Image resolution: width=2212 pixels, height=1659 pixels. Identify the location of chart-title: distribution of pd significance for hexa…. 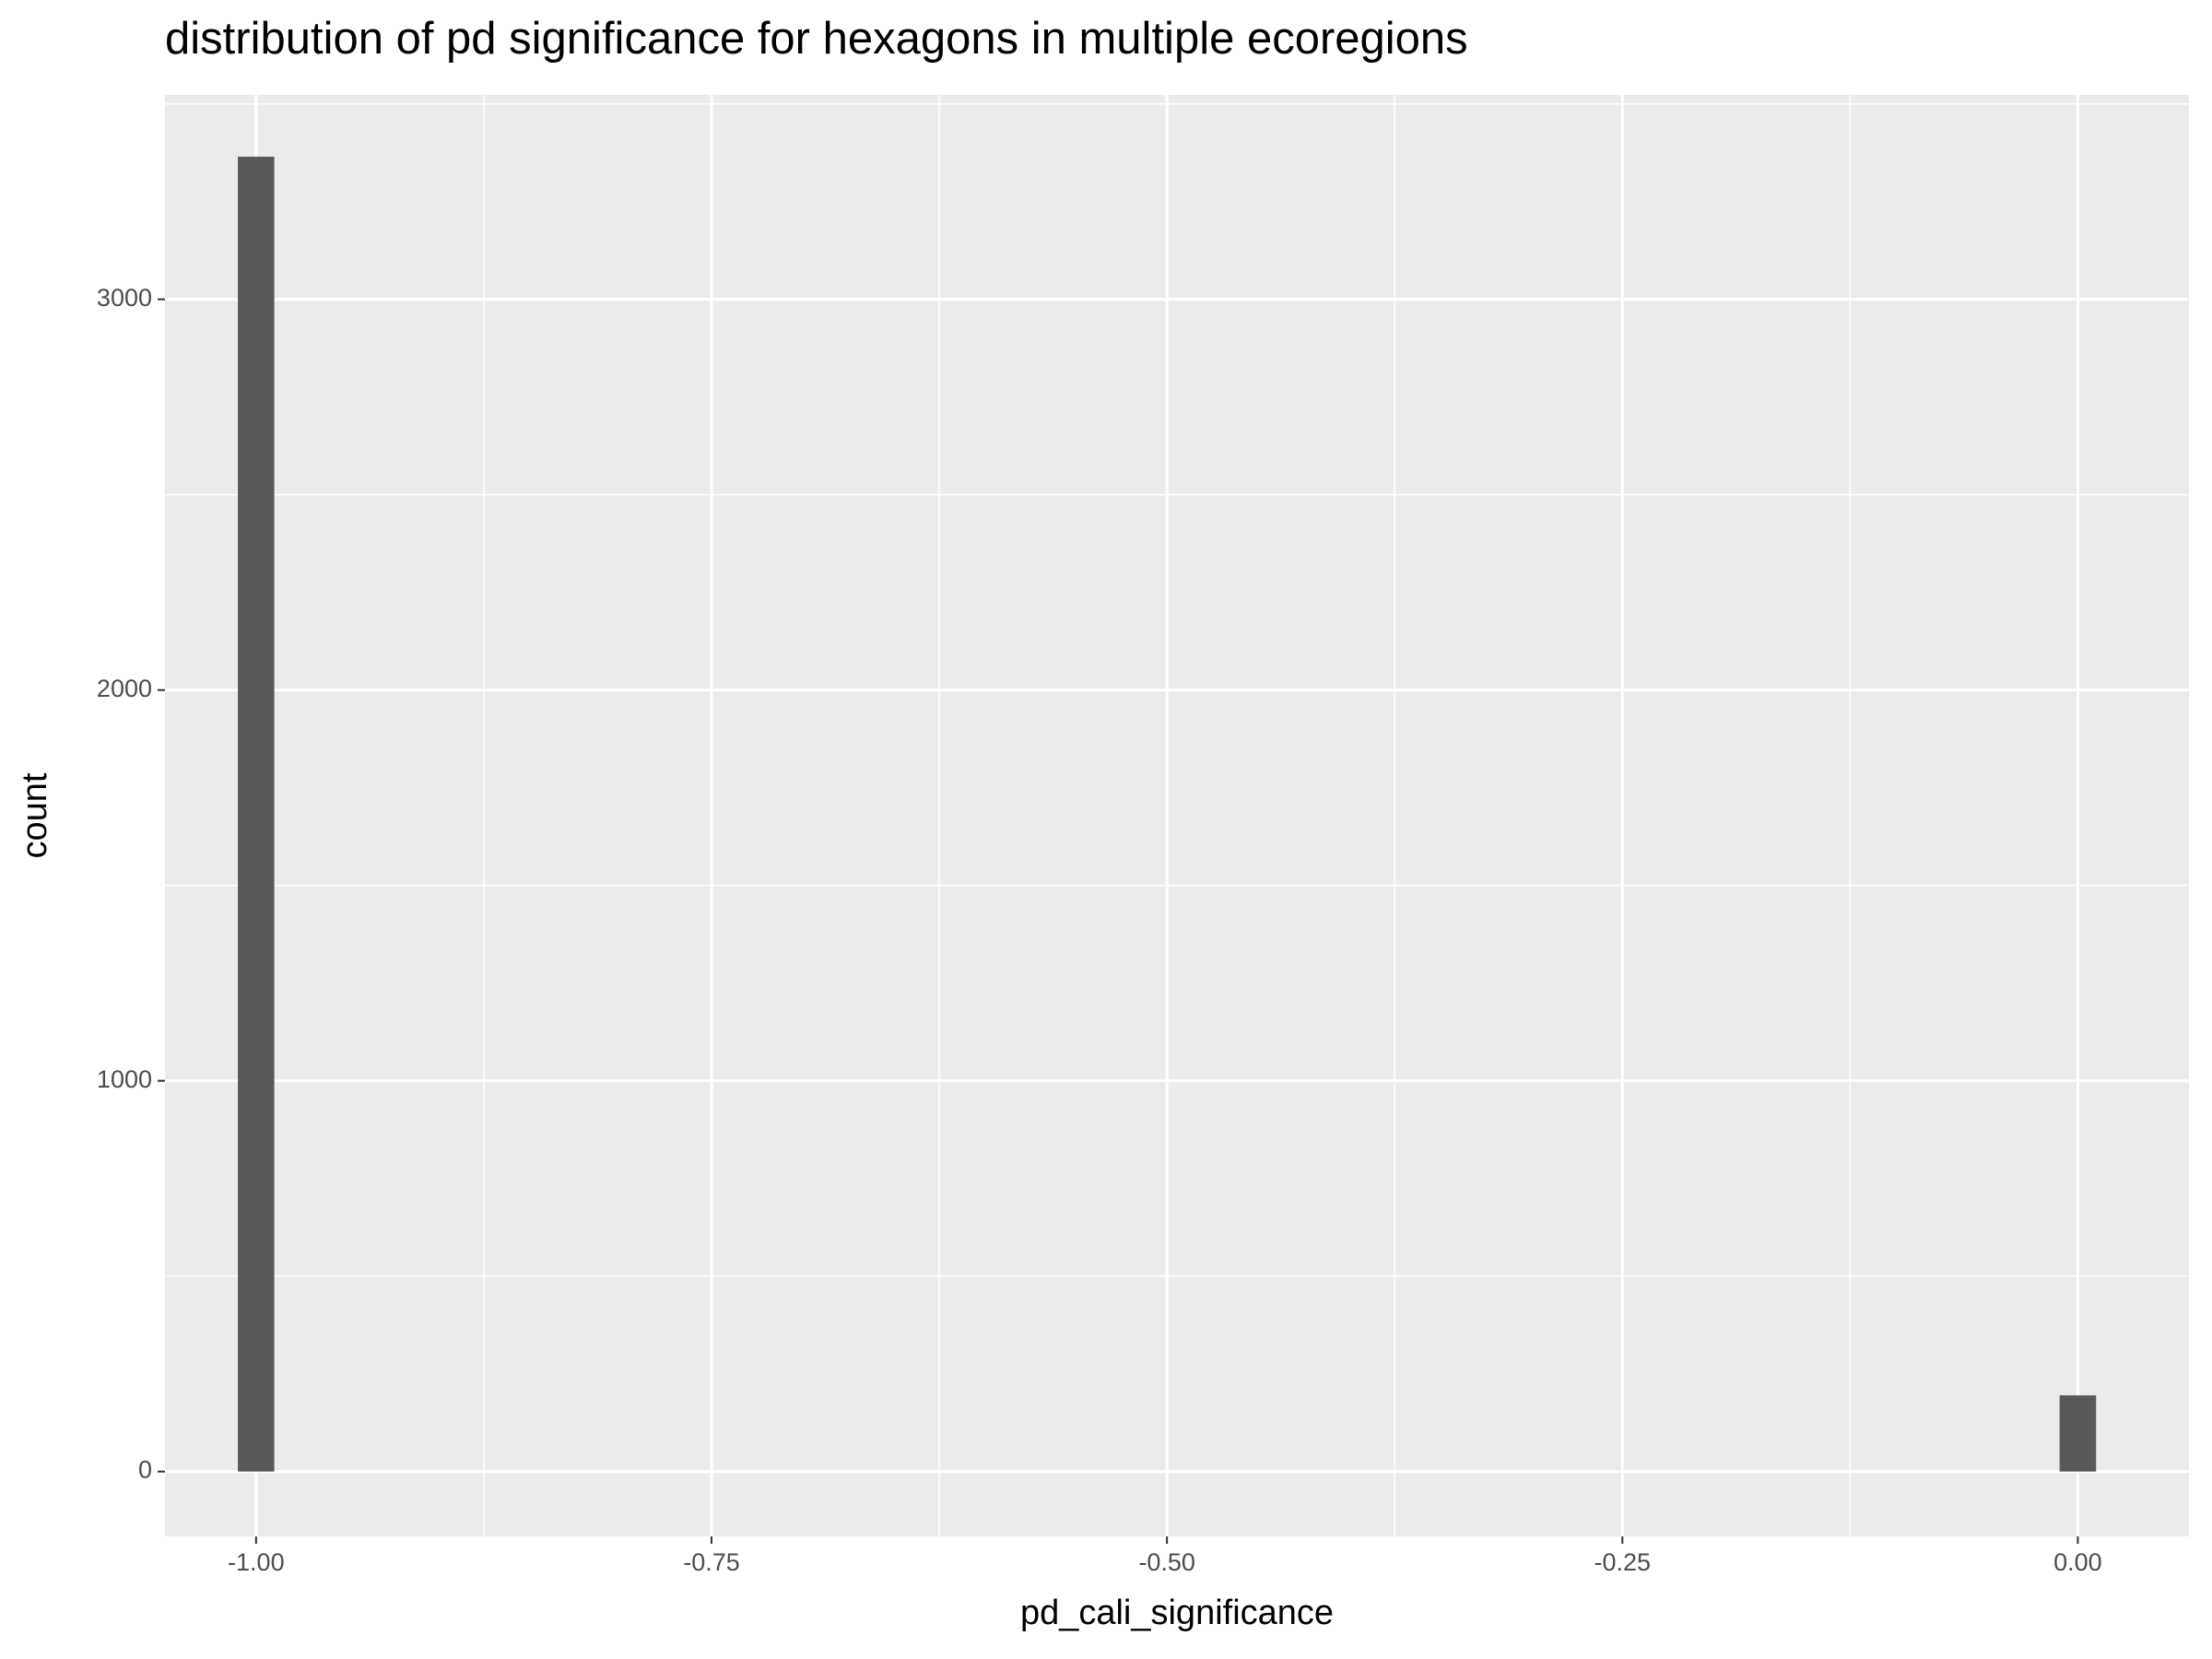
(816, 39).